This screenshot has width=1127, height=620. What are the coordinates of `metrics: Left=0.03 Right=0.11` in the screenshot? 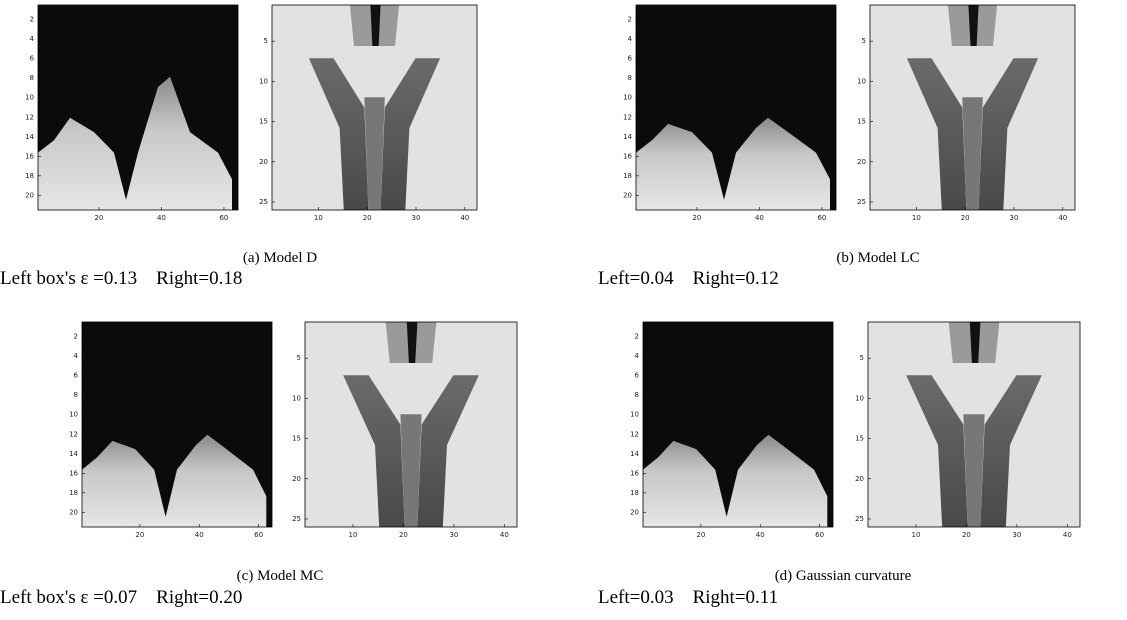 It's located at (688, 597).